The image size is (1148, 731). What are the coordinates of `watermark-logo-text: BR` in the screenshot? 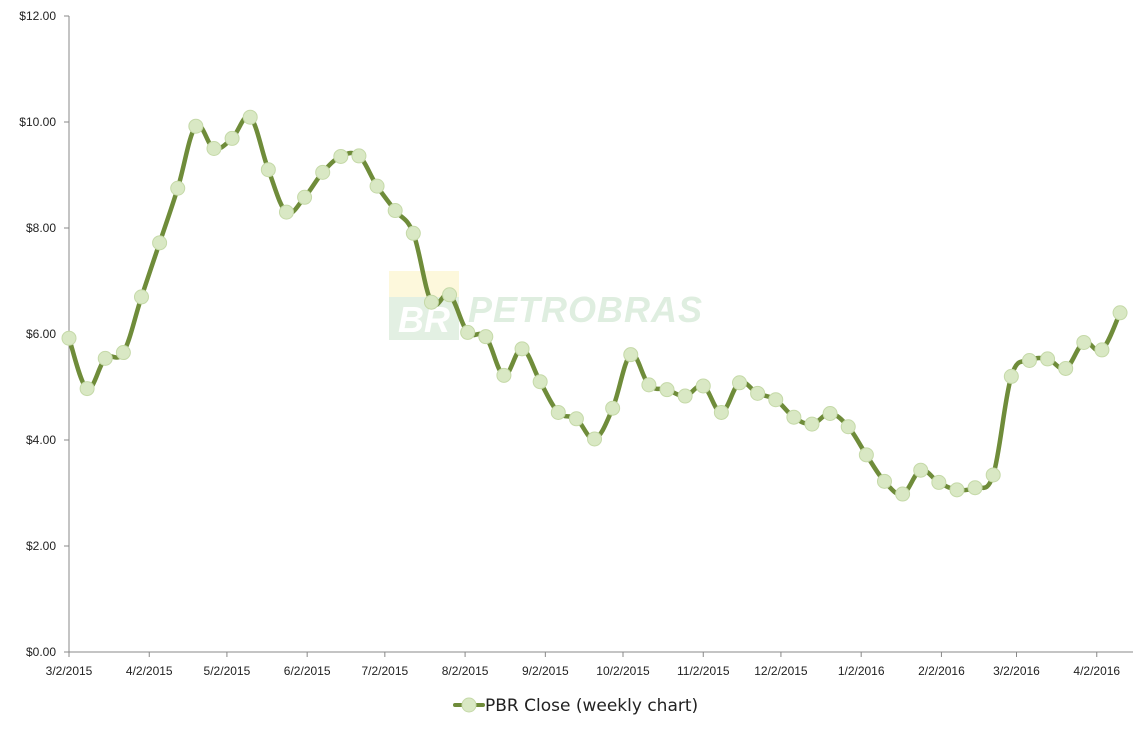 It's located at (424, 319).